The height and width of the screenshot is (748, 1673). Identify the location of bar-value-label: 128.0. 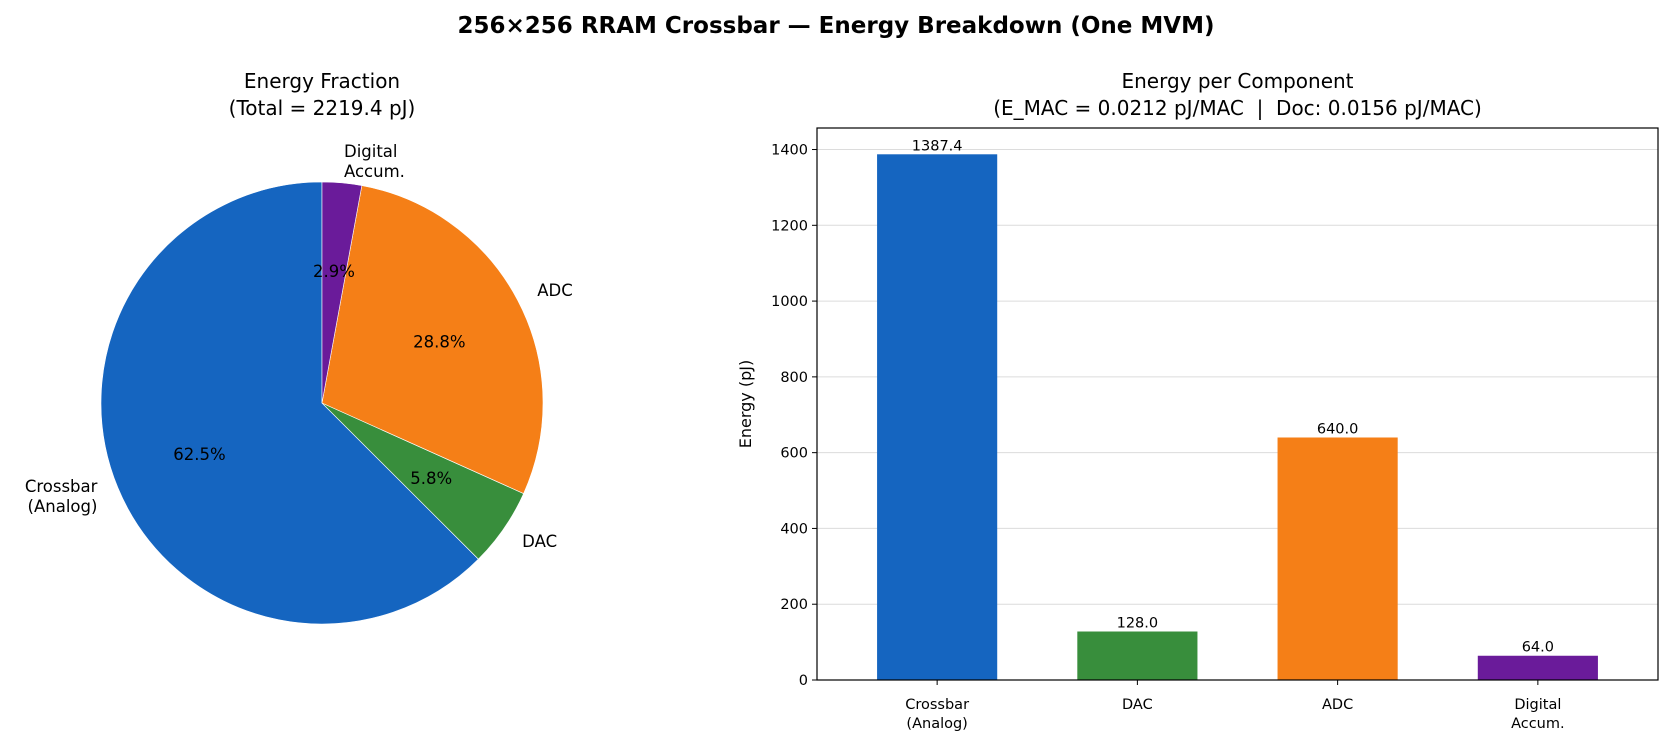
(1138, 623).